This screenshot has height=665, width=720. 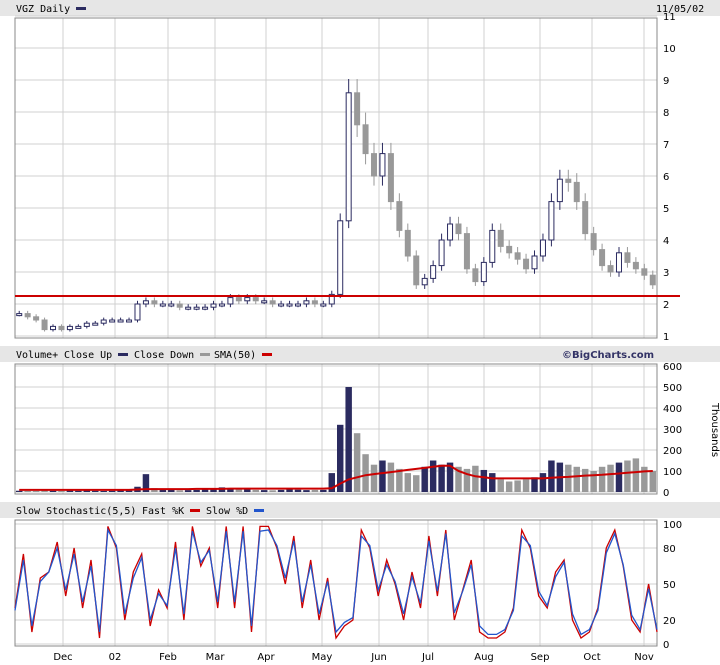 I want to click on x-tick-month: Dec, so click(x=62, y=657).